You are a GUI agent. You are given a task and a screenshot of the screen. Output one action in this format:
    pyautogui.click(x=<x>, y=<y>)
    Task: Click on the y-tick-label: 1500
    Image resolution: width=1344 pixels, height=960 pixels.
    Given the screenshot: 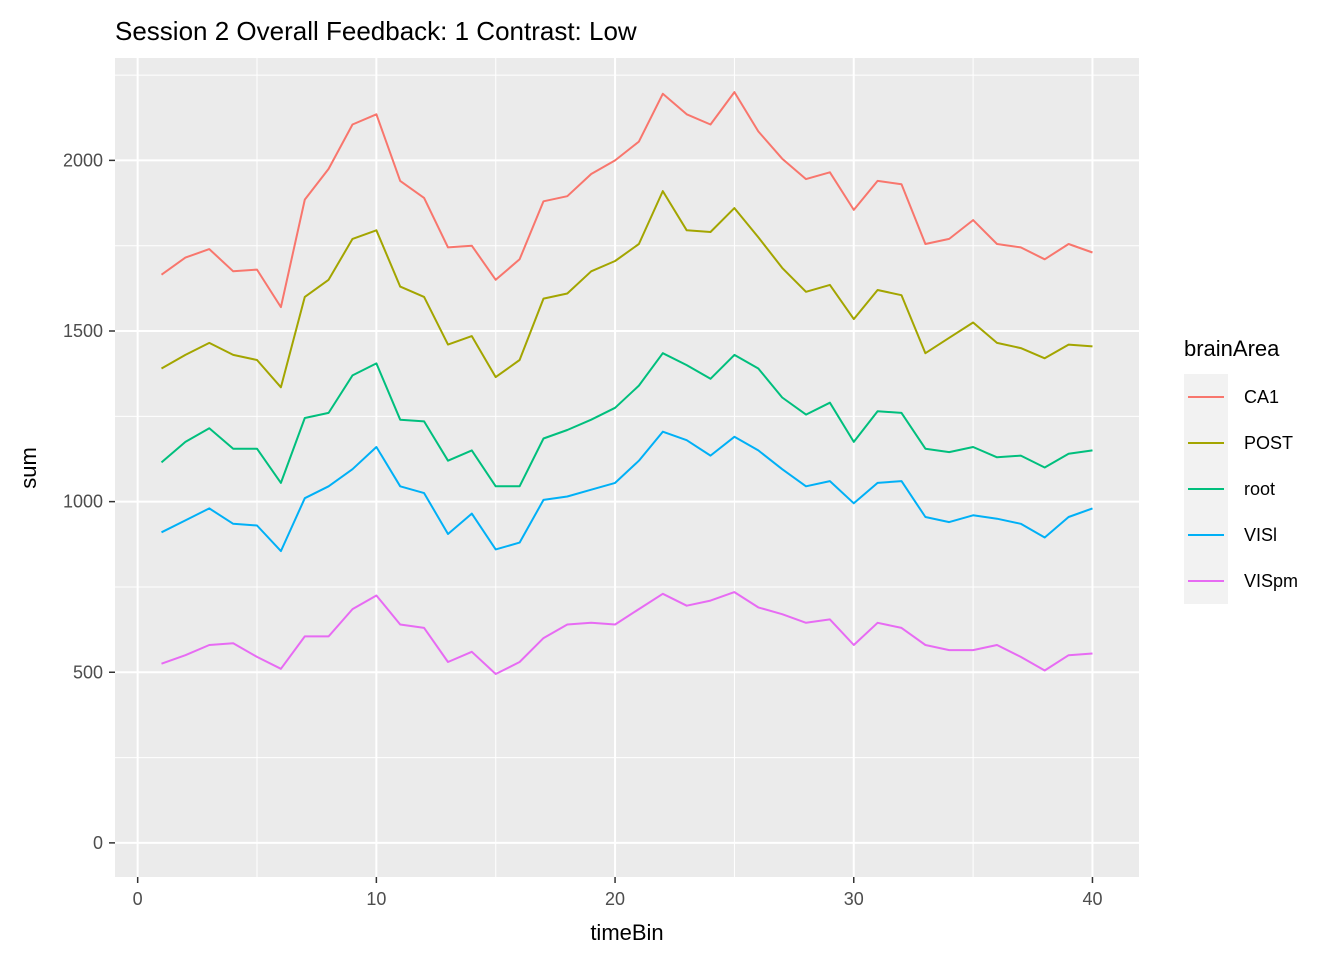 What is the action you would take?
    pyautogui.click(x=83, y=331)
    